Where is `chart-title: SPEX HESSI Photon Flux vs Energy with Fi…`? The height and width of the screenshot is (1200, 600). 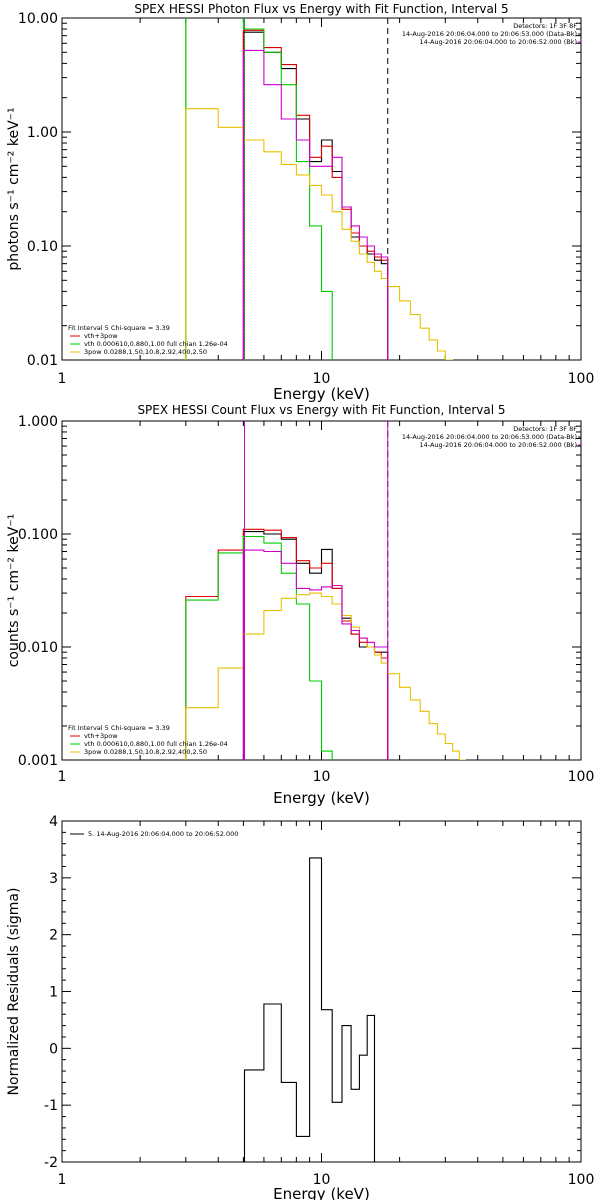
chart-title: SPEX HESSI Photon Flux vs Energy with Fi… is located at coordinates (321, 9).